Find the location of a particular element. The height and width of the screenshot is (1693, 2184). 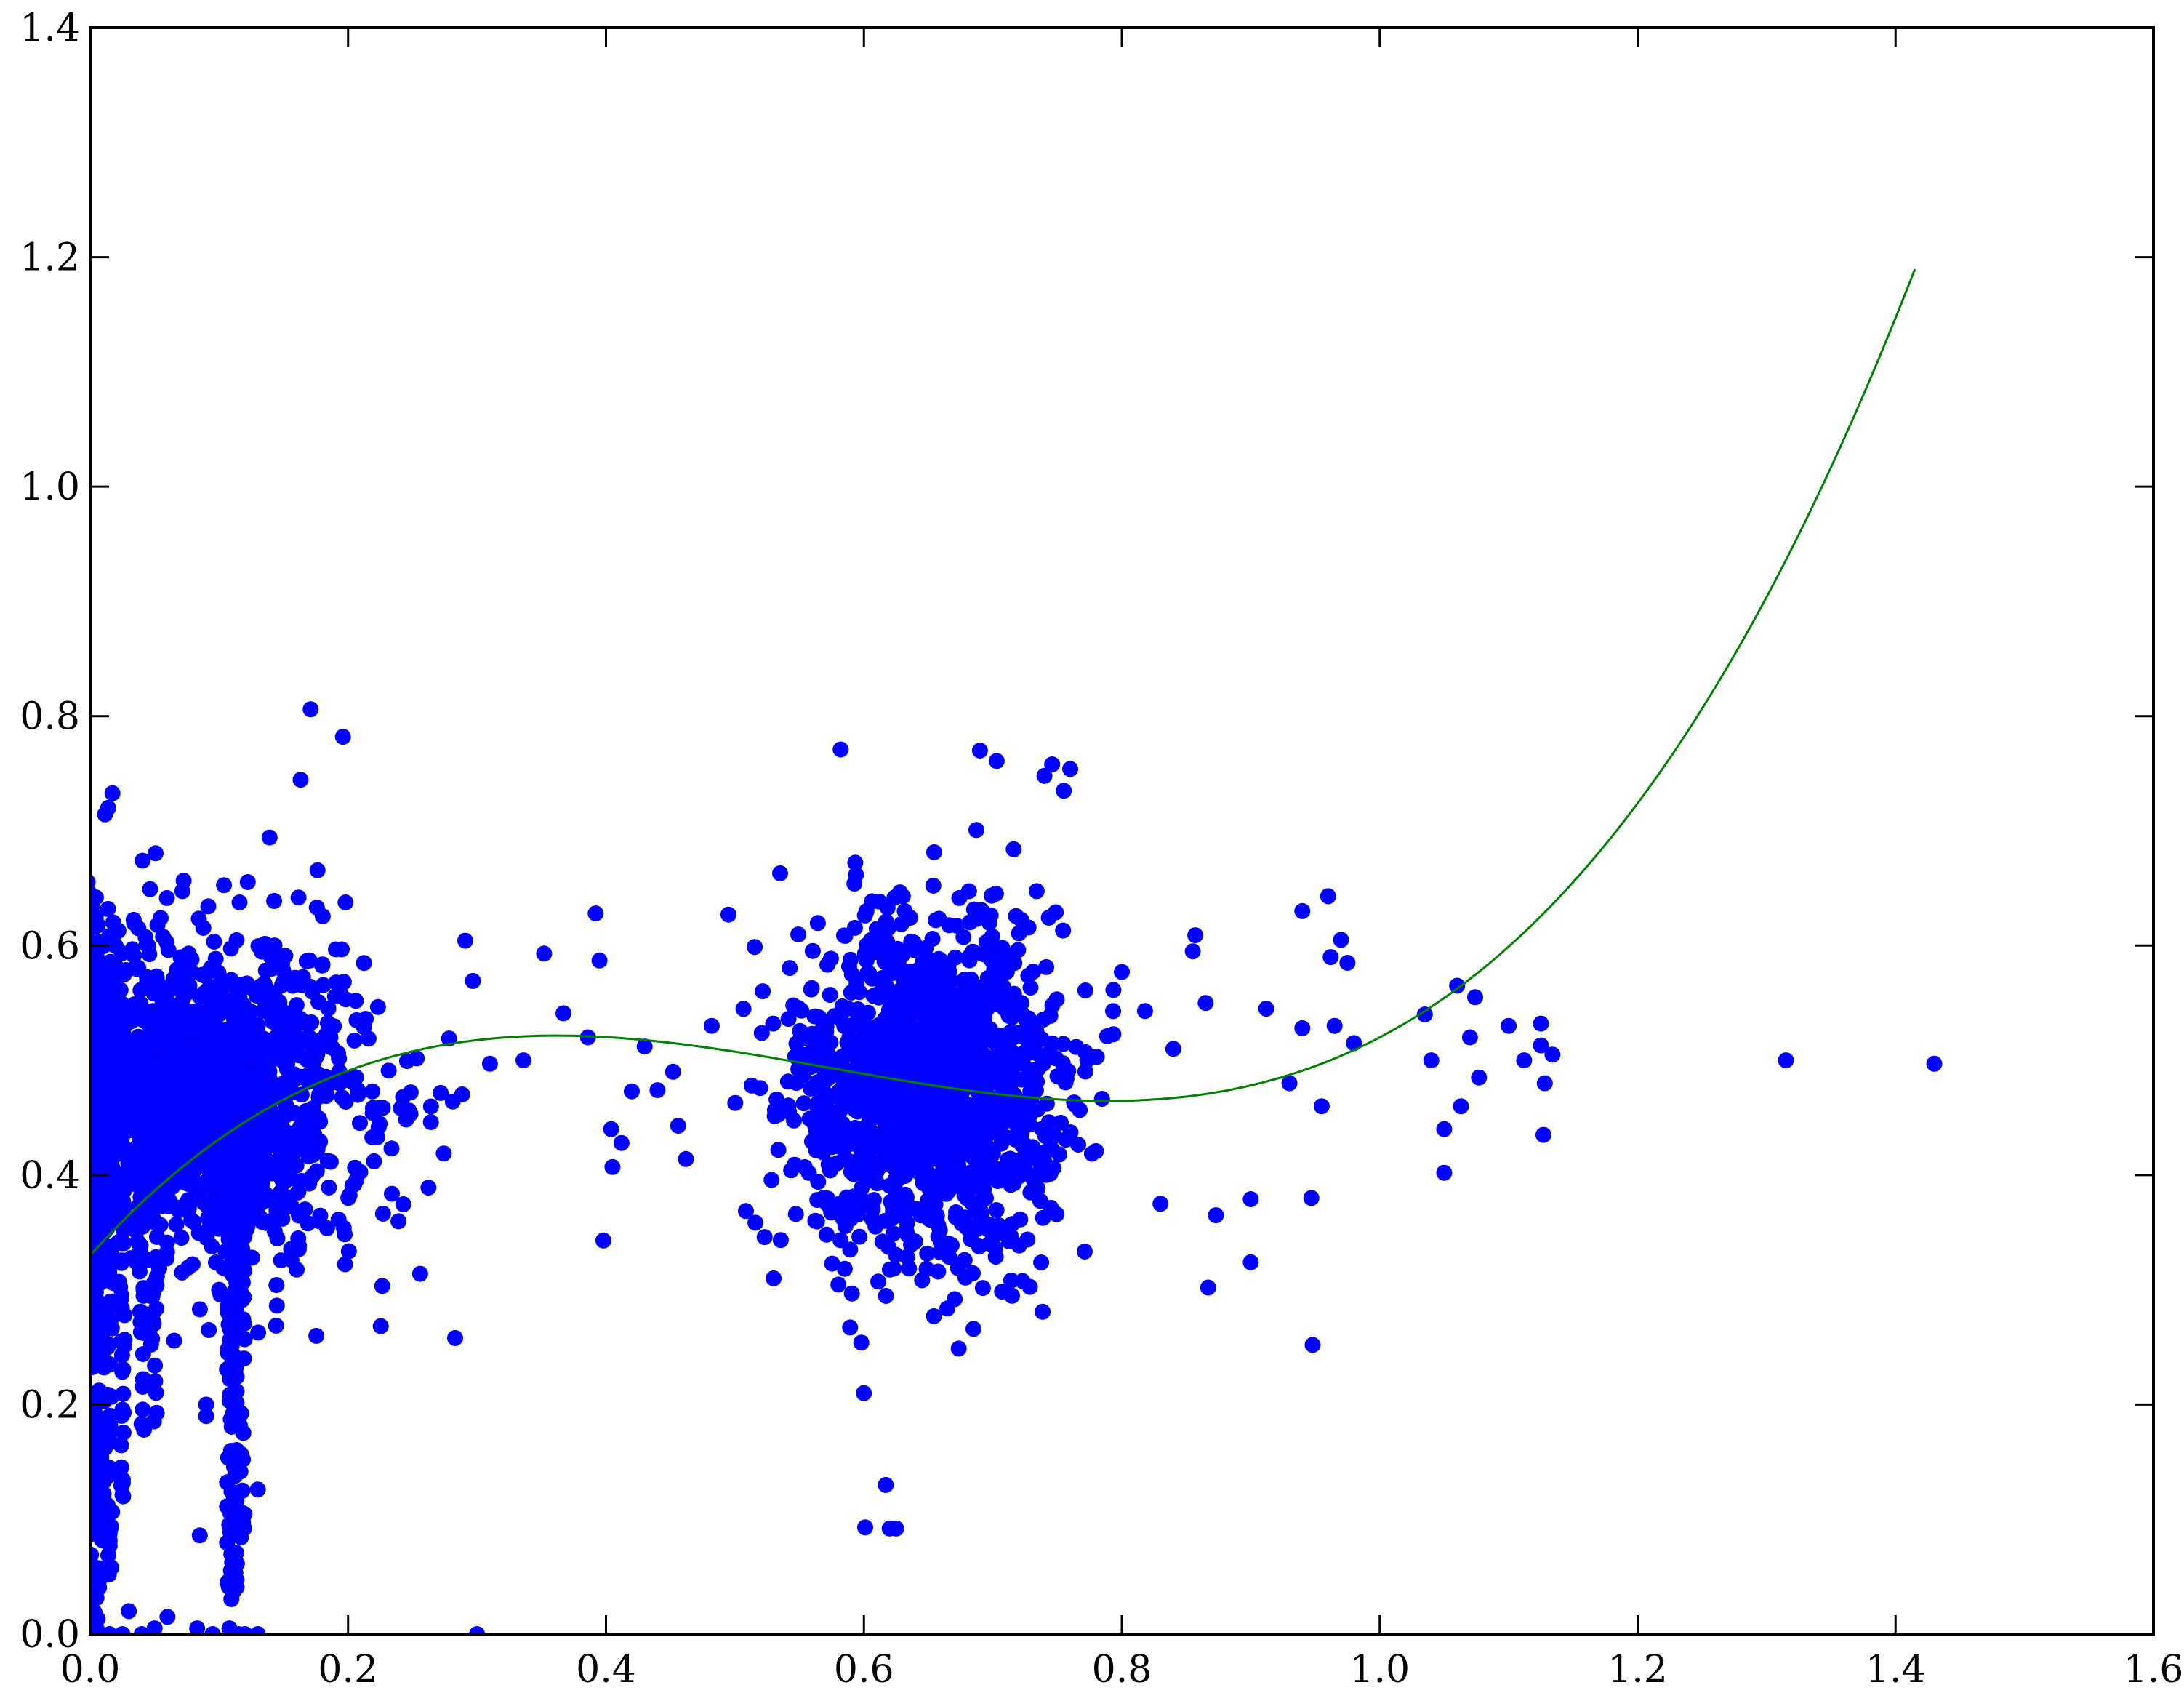

x-tick-label: 1.6 is located at coordinates (2154, 1670).